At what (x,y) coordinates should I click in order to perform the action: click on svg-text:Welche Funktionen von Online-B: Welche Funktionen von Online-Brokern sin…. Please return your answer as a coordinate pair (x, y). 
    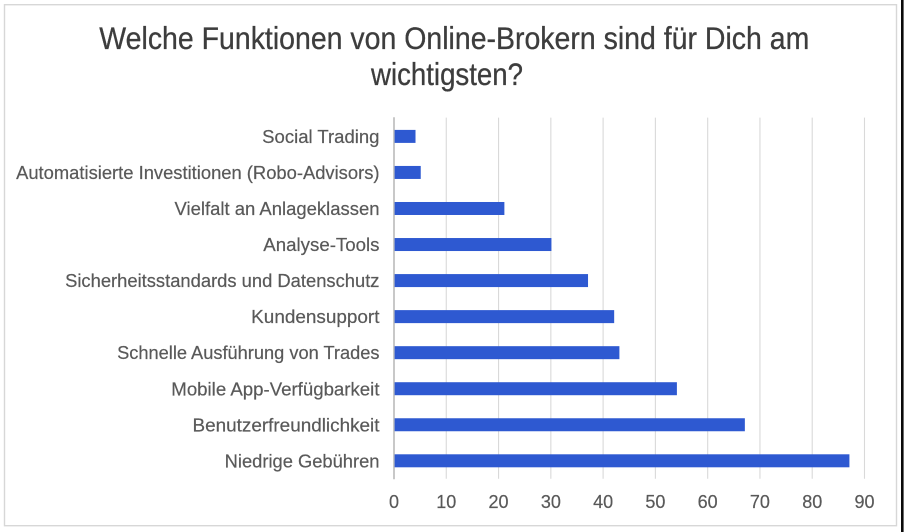
    Looking at the image, I should click on (454, 38).